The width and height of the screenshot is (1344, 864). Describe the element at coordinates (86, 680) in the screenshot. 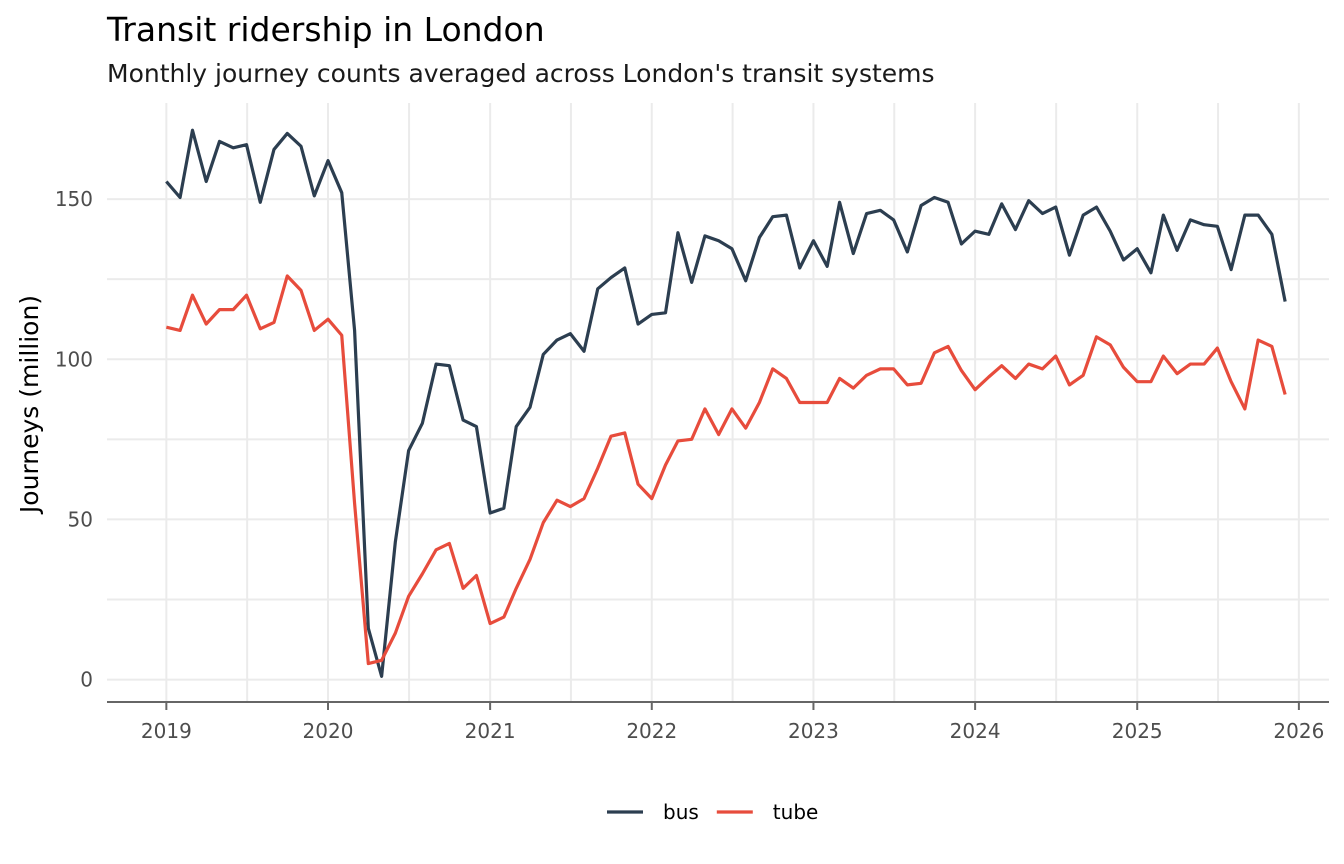

I see `y-tick-label: 0` at that location.